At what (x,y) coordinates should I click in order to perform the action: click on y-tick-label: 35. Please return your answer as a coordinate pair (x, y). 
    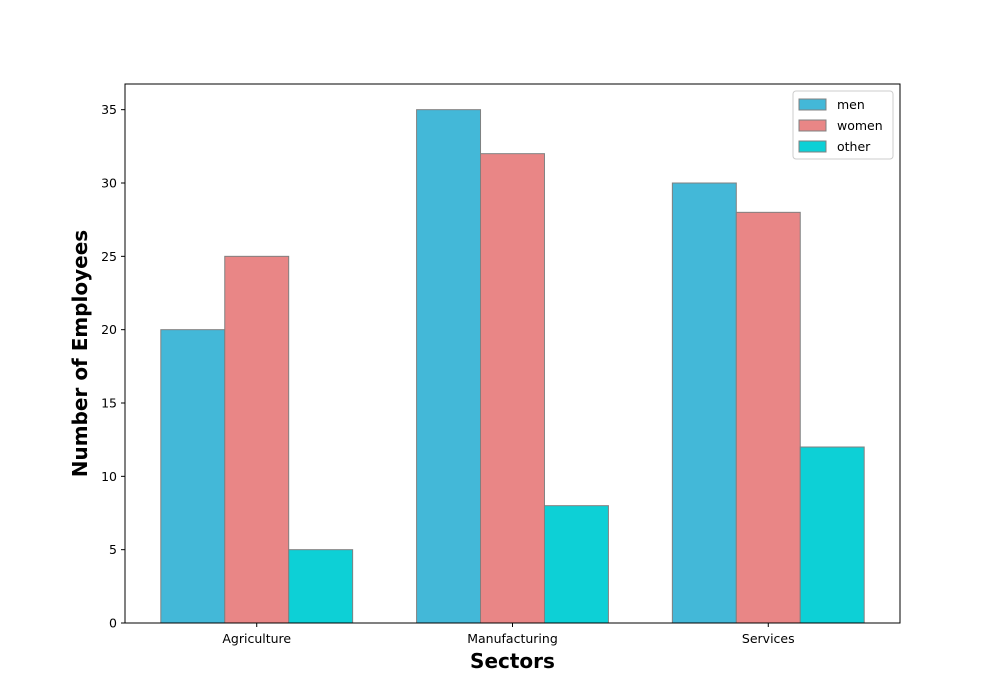
    Looking at the image, I should click on (109, 109).